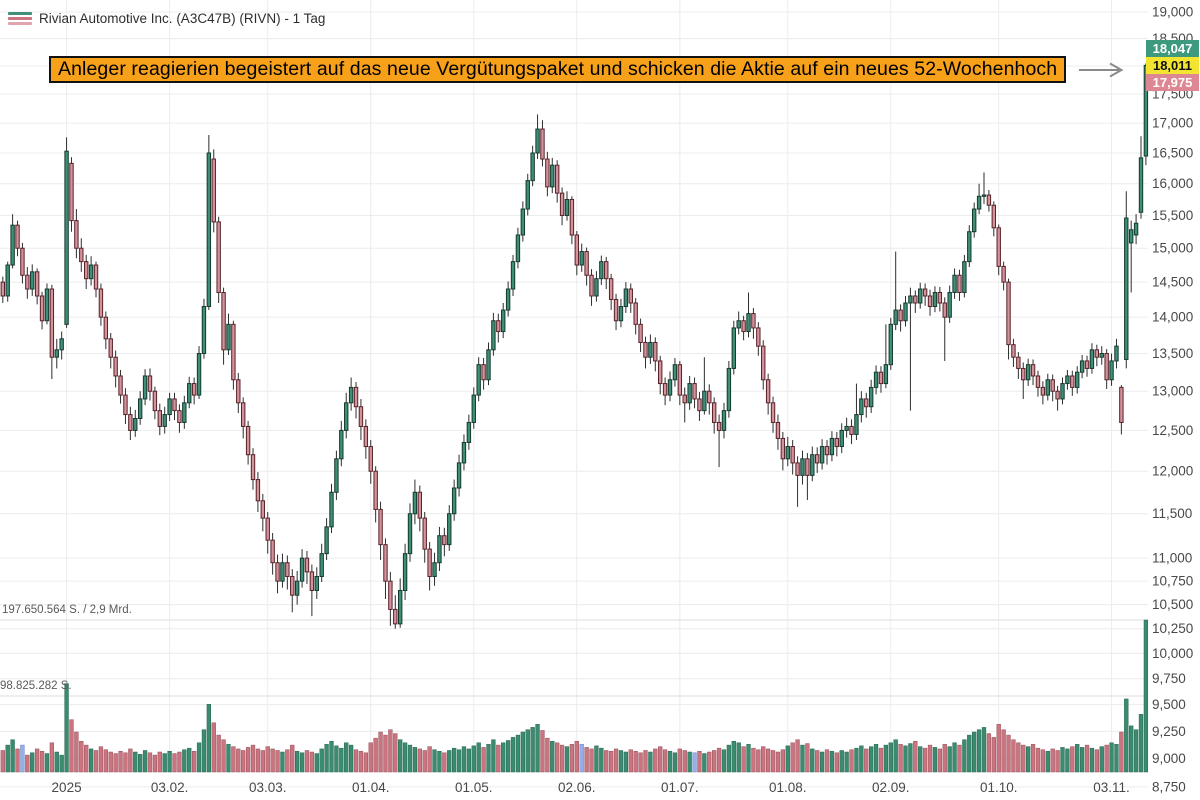 This screenshot has height=800, width=1200. Describe the element at coordinates (1172, 183) in the screenshot. I see `y-axis-tick-label: 16,000` at that location.